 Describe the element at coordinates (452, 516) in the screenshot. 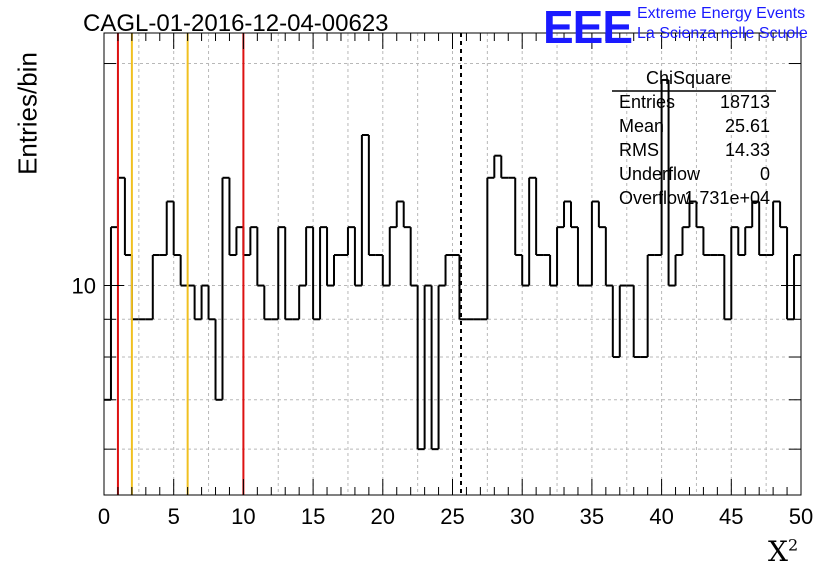

I see `x-tick-label: 25` at that location.